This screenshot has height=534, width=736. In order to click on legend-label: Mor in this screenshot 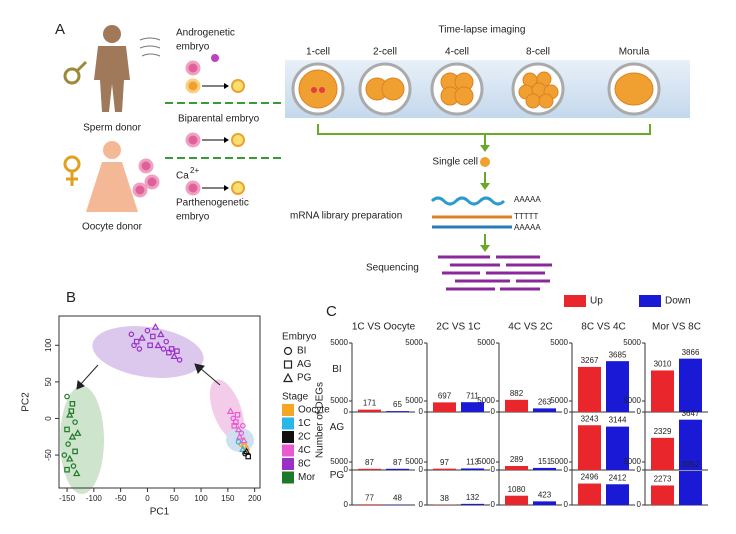, I will do `click(307, 477)`.